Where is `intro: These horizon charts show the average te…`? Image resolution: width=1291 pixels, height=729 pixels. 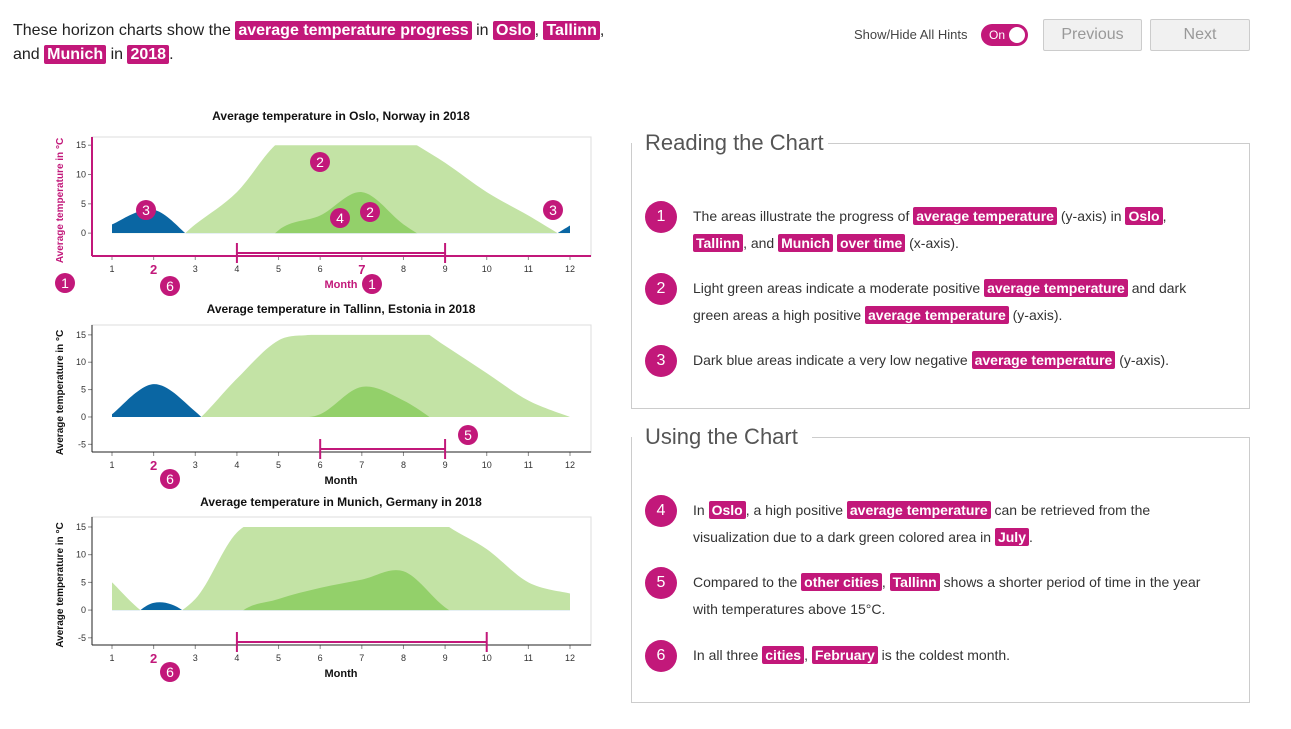
intro: These horizon charts show the average te… is located at coordinates (323, 43).